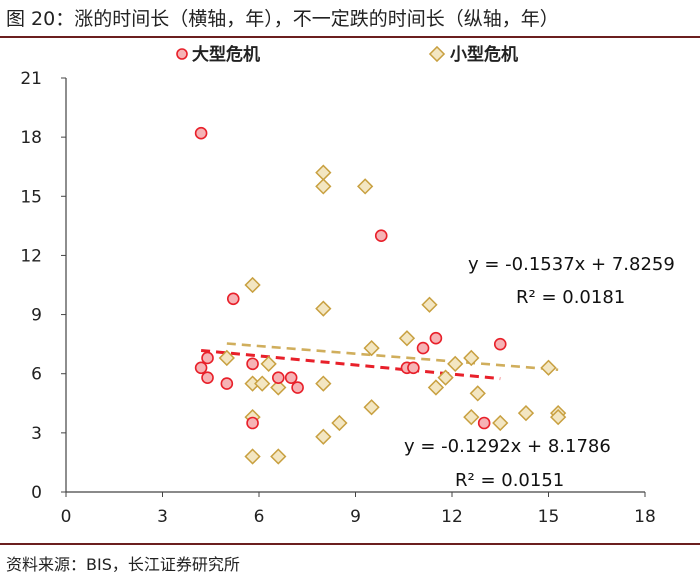 Image resolution: width=700 pixels, height=581 pixels. What do you see at coordinates (282, 19) in the screenshot?
I see `chart-title: 图 20：涨的时间长（横轴，年），不一定跌的时间长（纵轴，年）` at bounding box center [282, 19].